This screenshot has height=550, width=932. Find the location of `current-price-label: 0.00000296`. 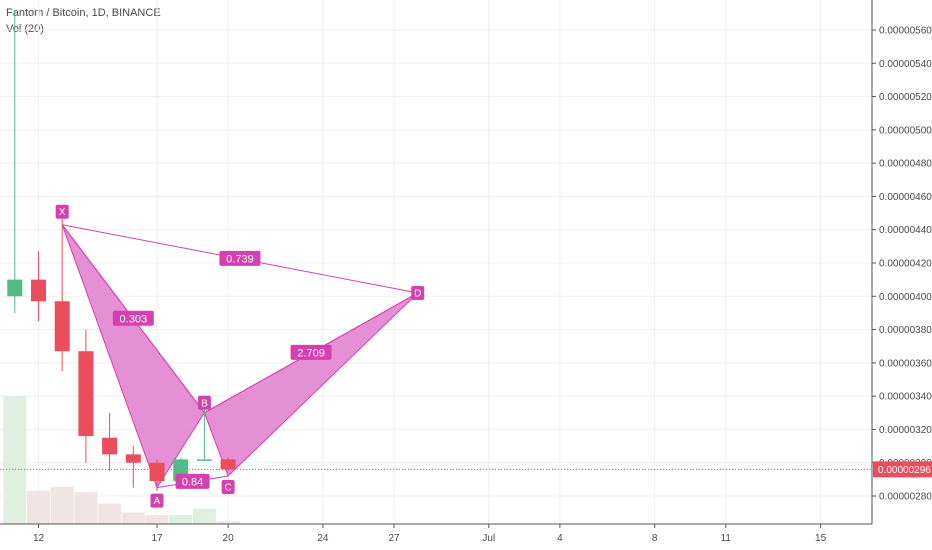

current-price-label: 0.00000296 is located at coordinates (904, 470).